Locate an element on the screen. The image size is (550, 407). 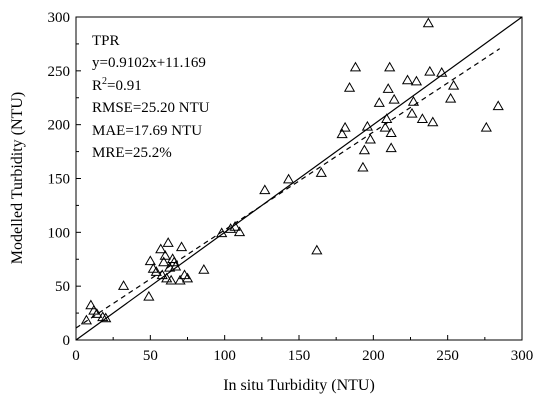
y-axis-title: Modelled Turbidity (NTU) is located at coordinates (17, 178).